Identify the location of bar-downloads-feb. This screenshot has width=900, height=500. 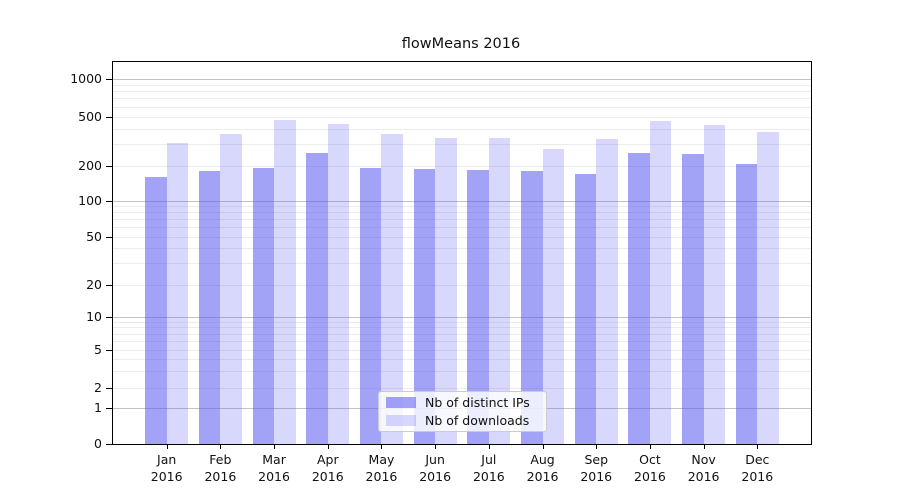
(231, 288).